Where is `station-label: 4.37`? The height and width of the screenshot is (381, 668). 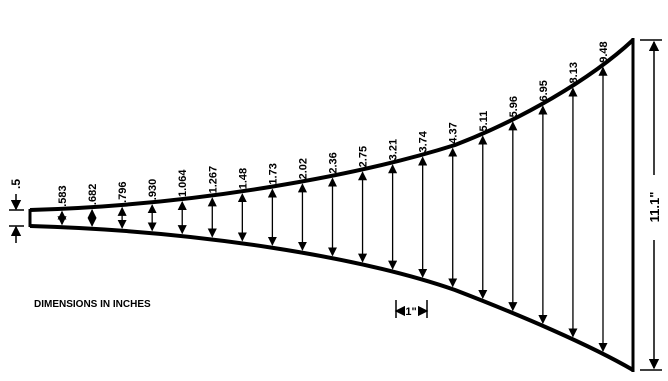 station-label: 4.37 is located at coordinates (454, 132).